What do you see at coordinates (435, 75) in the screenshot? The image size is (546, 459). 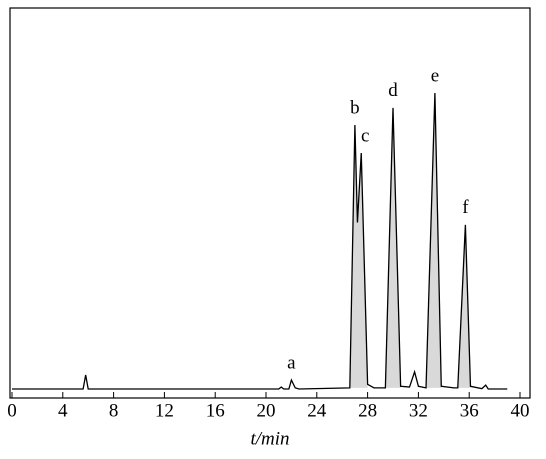 I see `peak-label: e` at bounding box center [435, 75].